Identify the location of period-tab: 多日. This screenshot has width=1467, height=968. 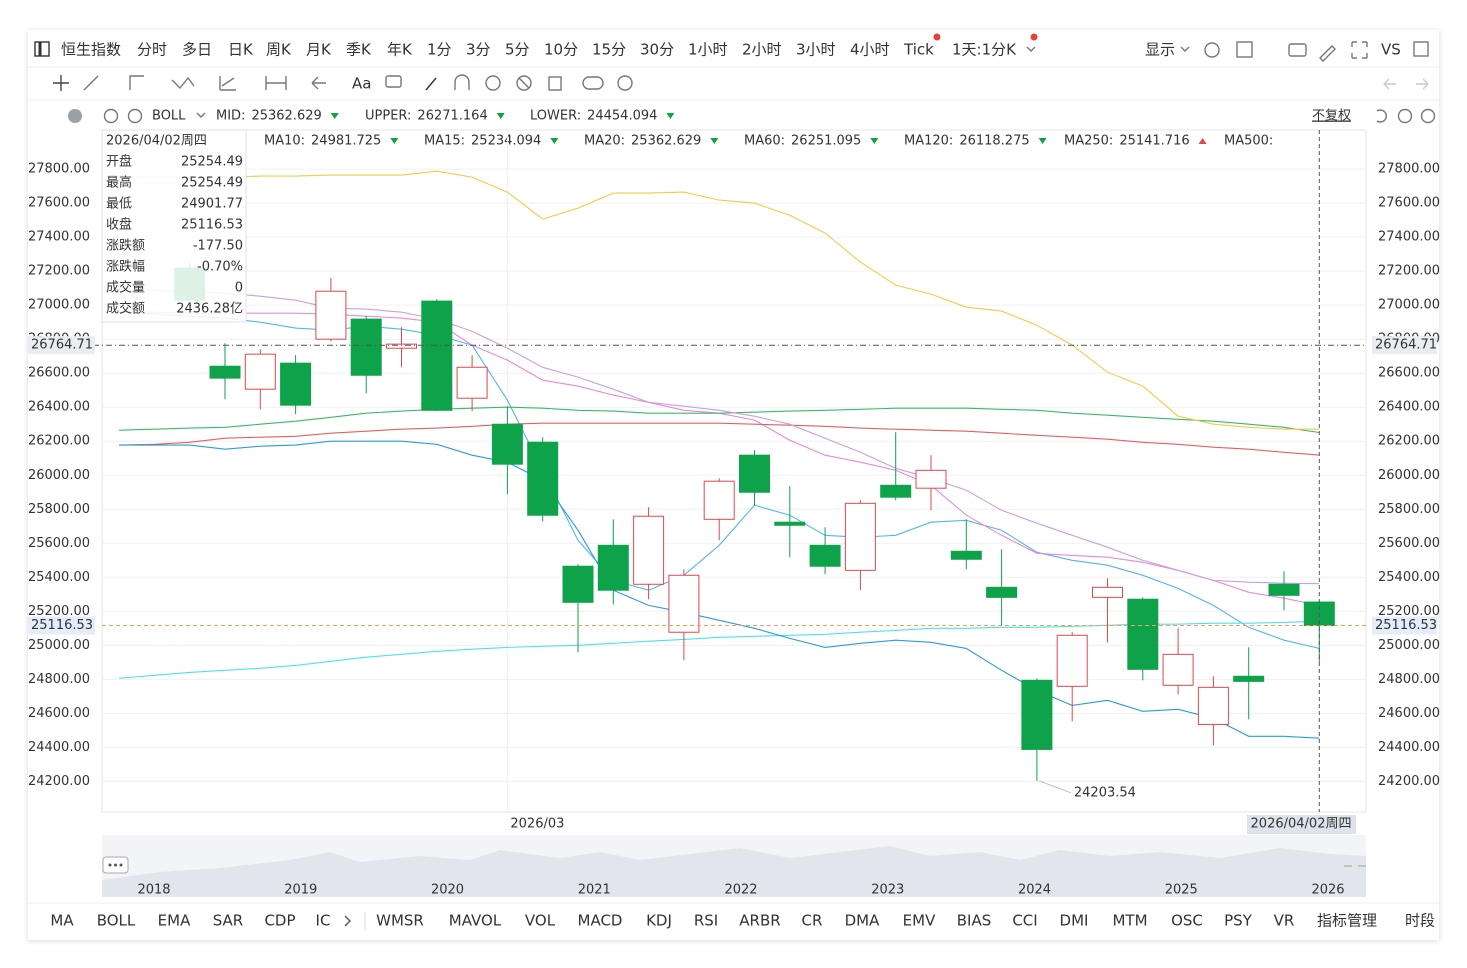
(197, 50).